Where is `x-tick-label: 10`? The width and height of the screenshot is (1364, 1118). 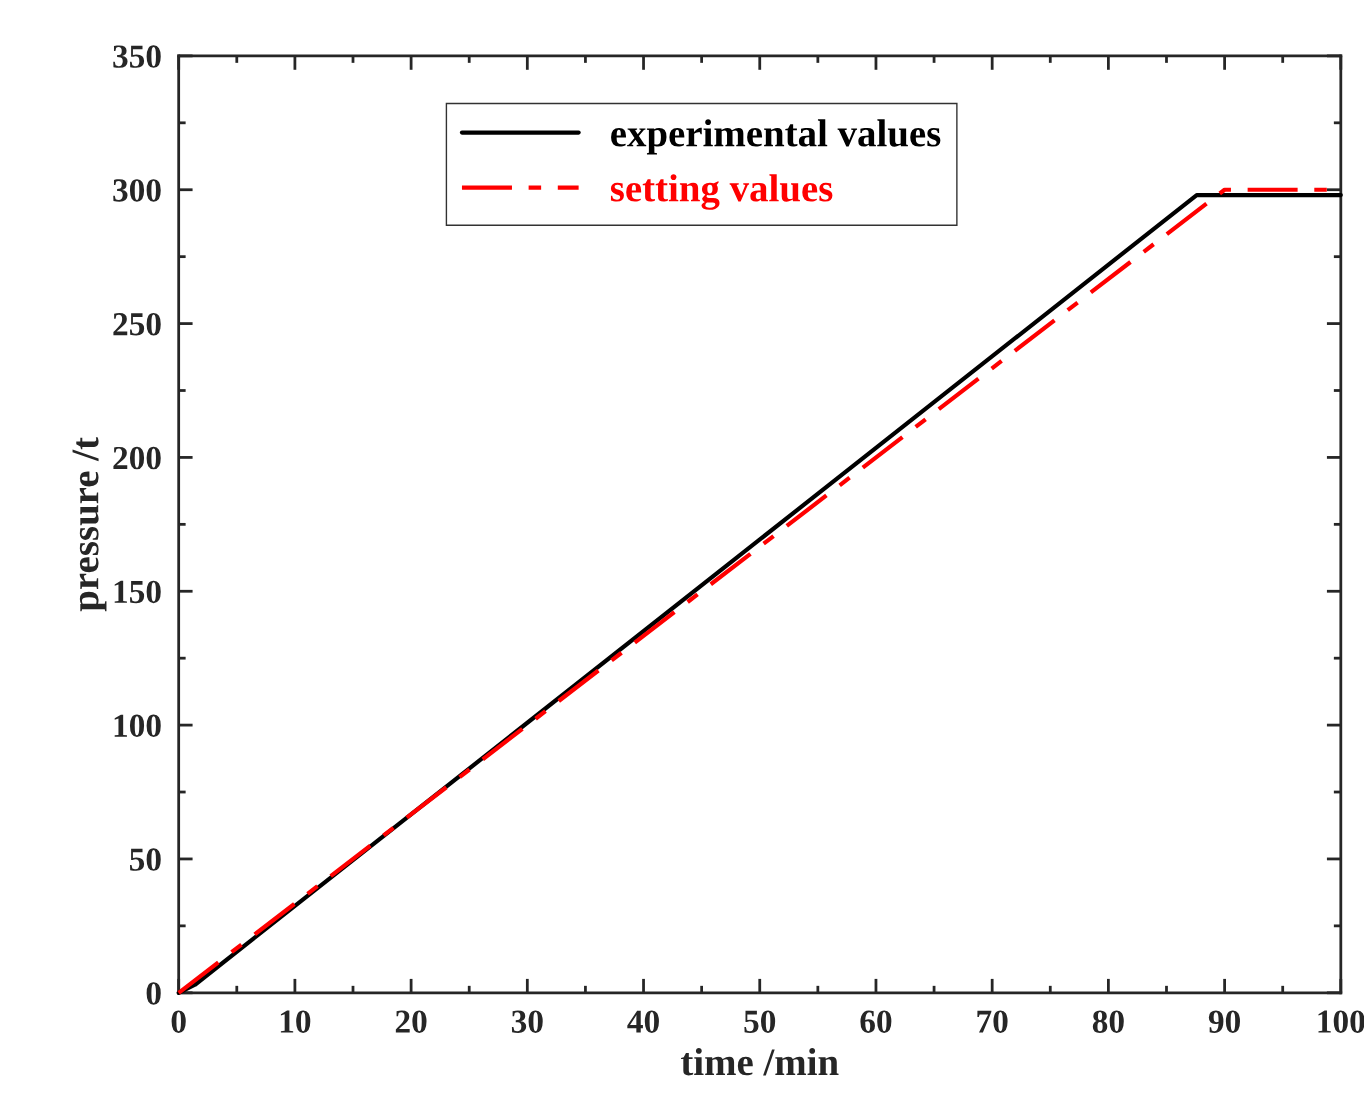 x-tick-label: 10 is located at coordinates (295, 1021).